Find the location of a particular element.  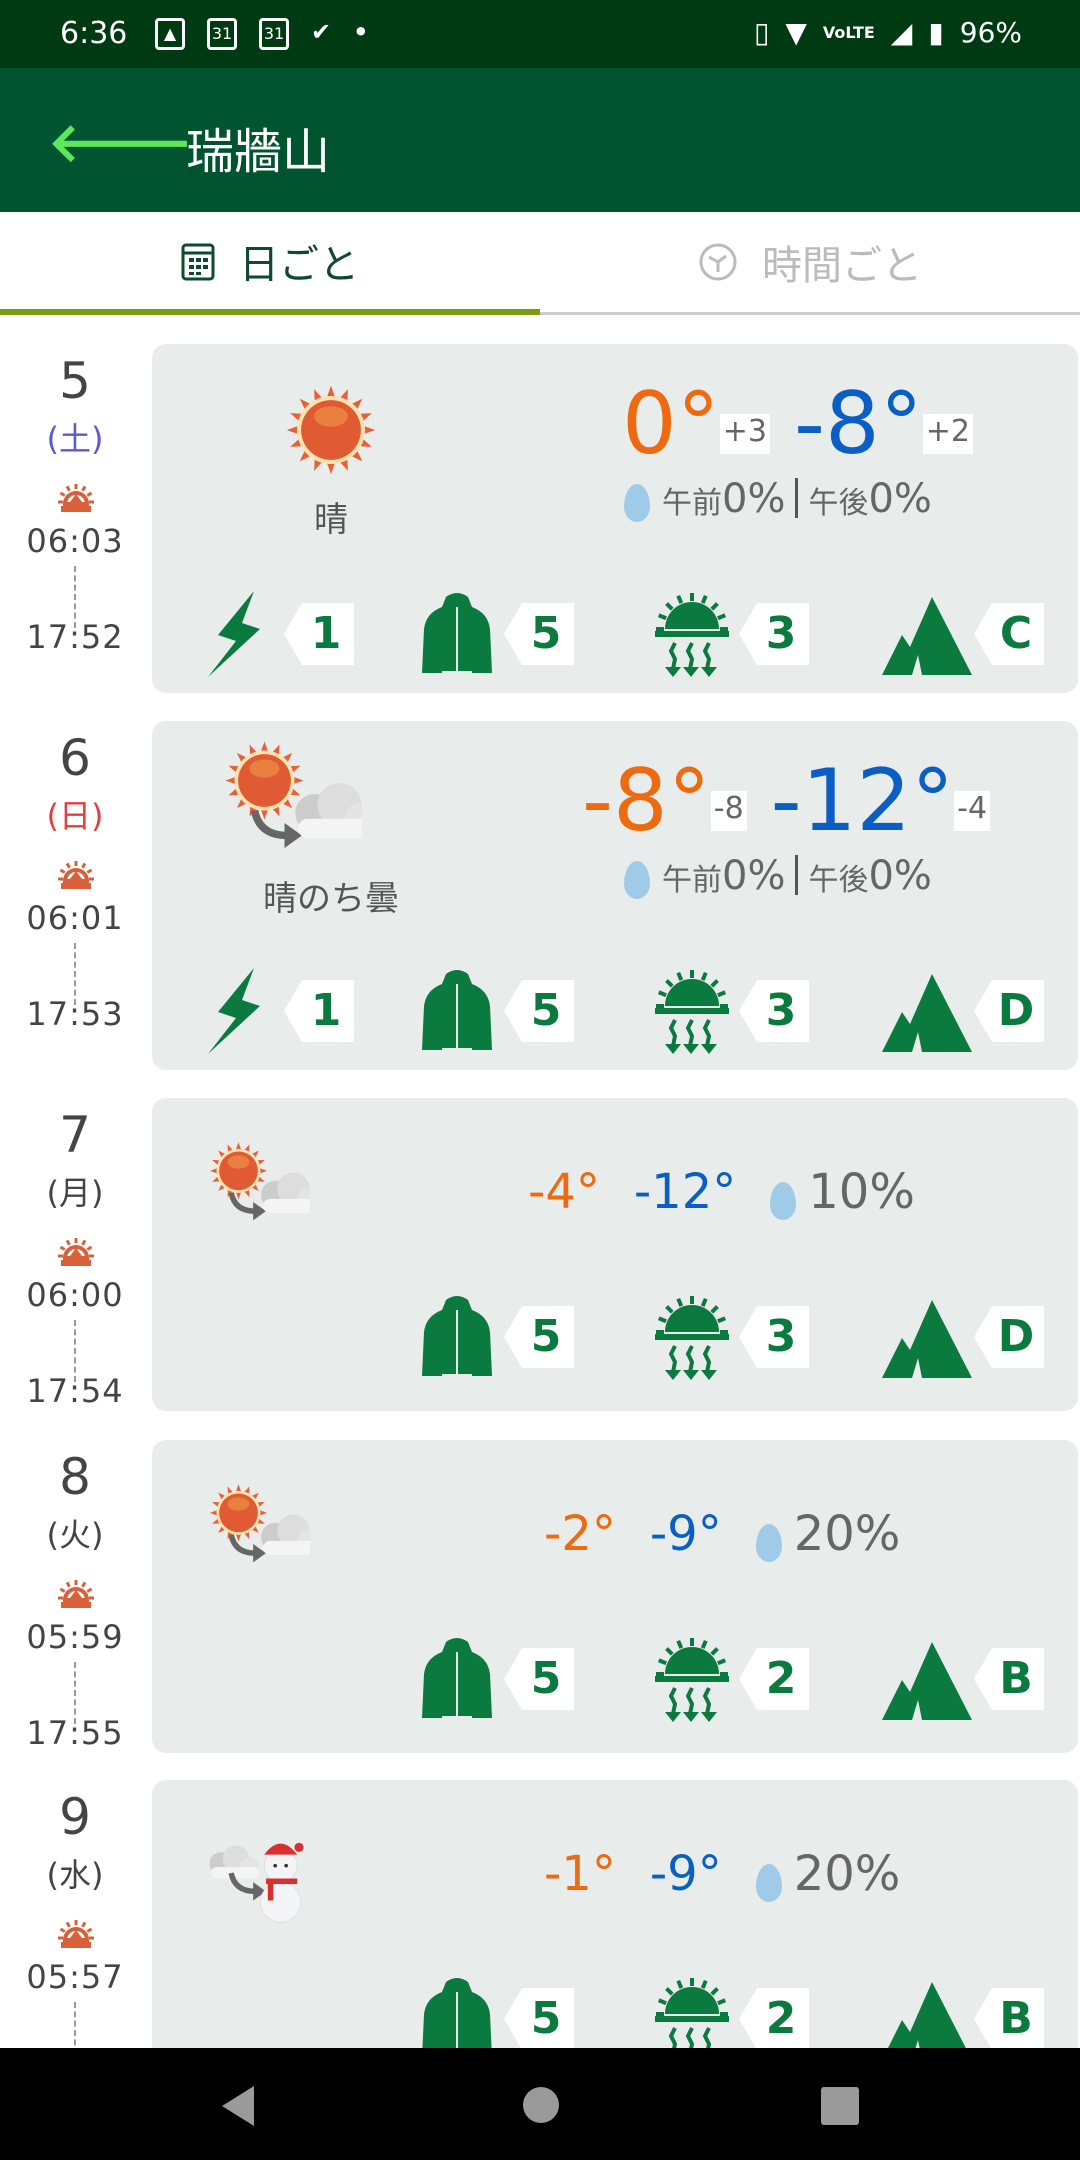

calendar-icon is located at coordinates (198, 261).